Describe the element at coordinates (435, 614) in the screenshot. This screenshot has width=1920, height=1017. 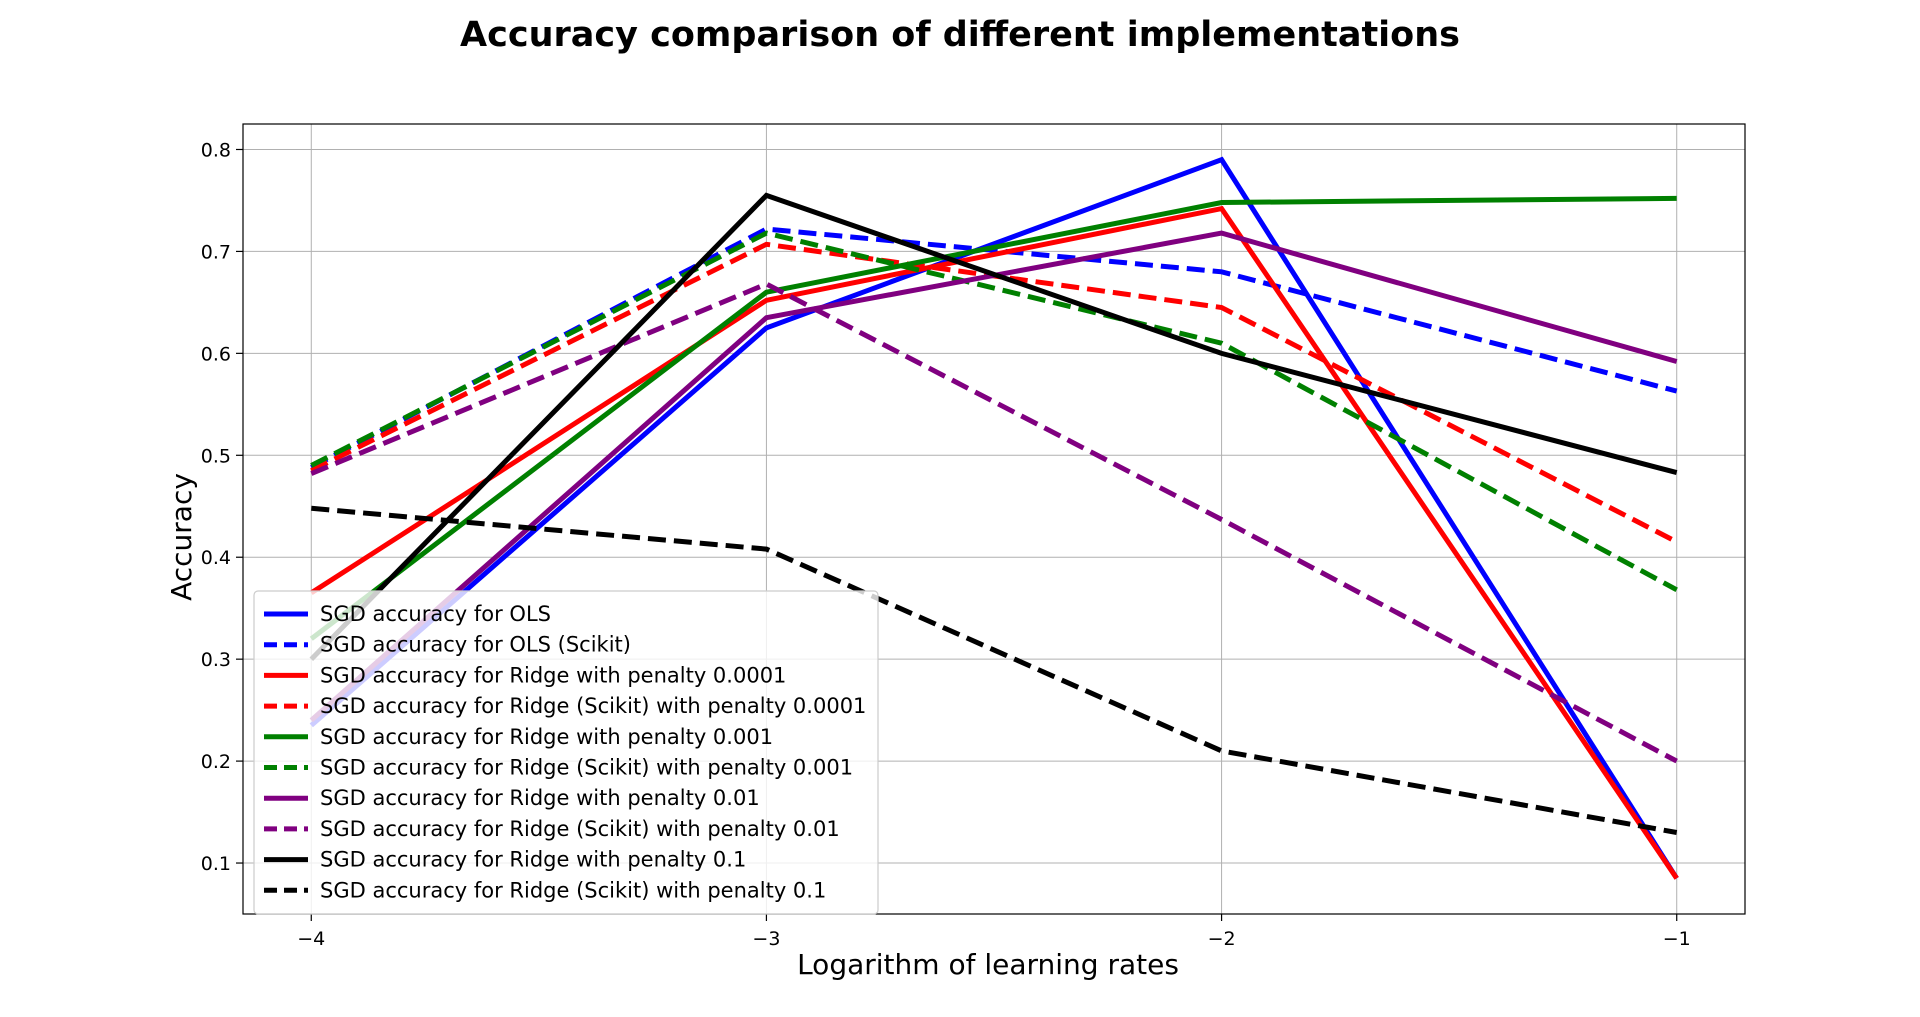
I see `legend-label: SGD accuracy for OLS` at that location.